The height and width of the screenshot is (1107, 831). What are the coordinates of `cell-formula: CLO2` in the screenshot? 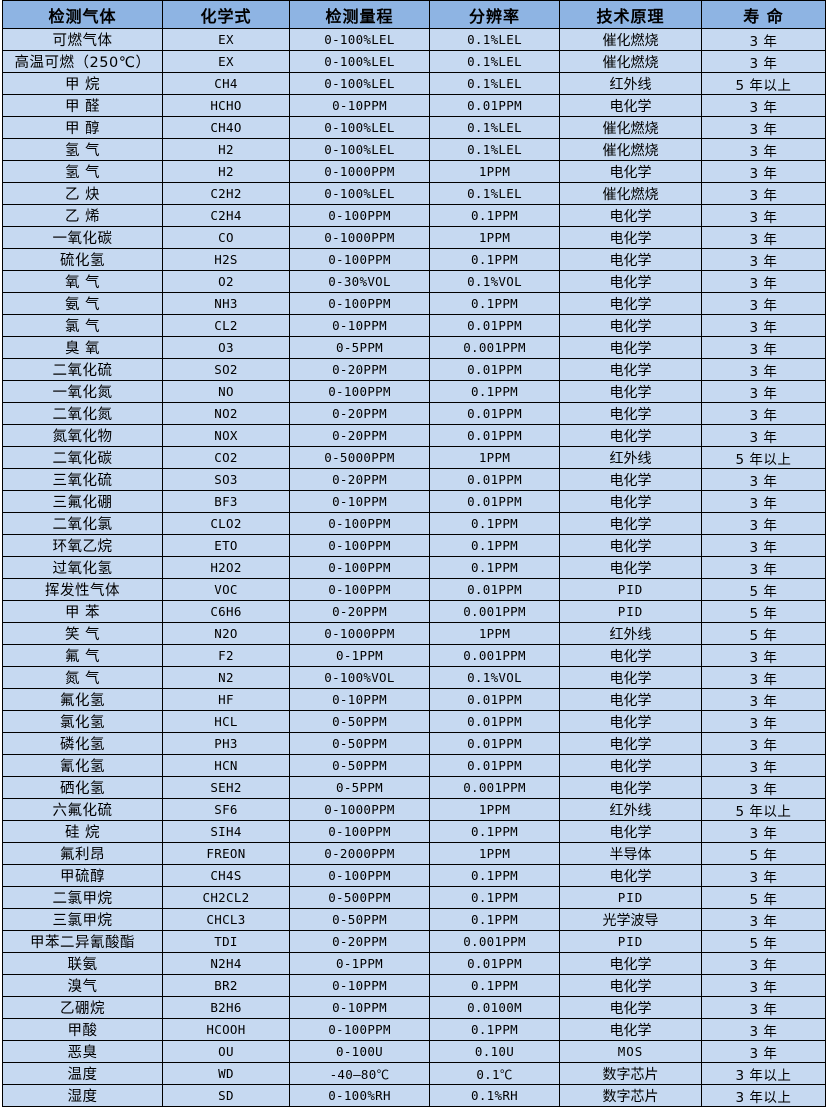 It's located at (226, 523).